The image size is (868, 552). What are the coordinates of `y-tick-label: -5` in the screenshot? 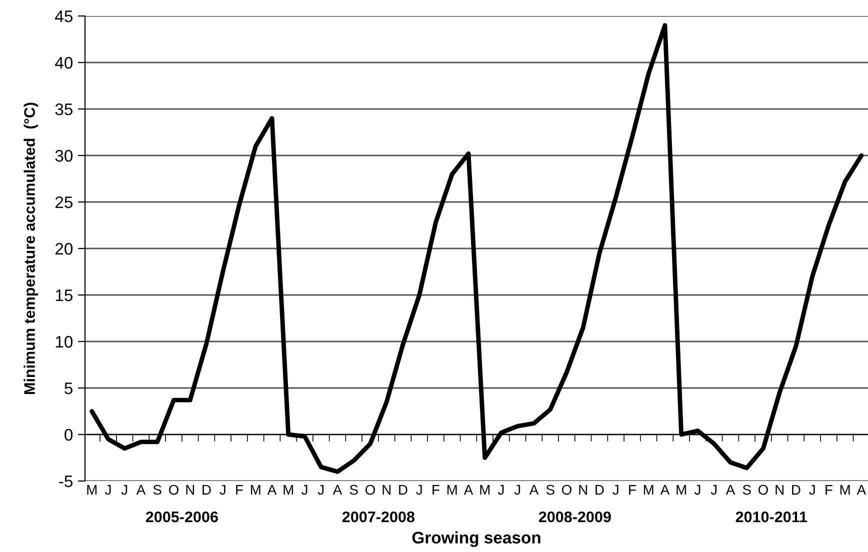 It's located at (65, 482).